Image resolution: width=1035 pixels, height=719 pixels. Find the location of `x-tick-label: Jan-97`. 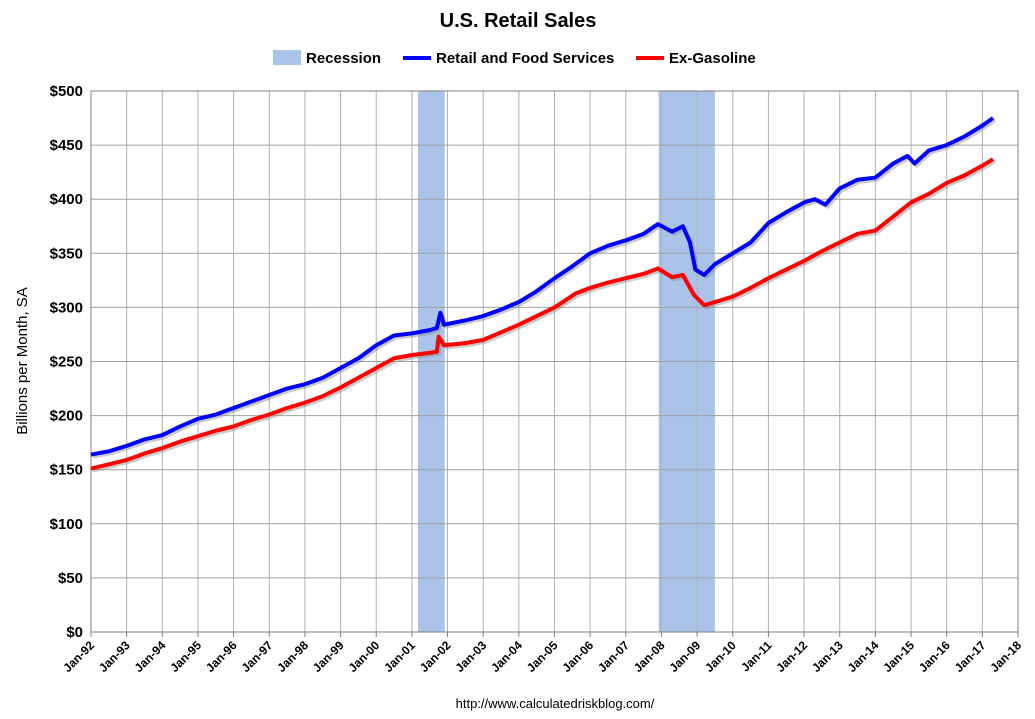

x-tick-label: Jan-97 is located at coordinates (257, 656).